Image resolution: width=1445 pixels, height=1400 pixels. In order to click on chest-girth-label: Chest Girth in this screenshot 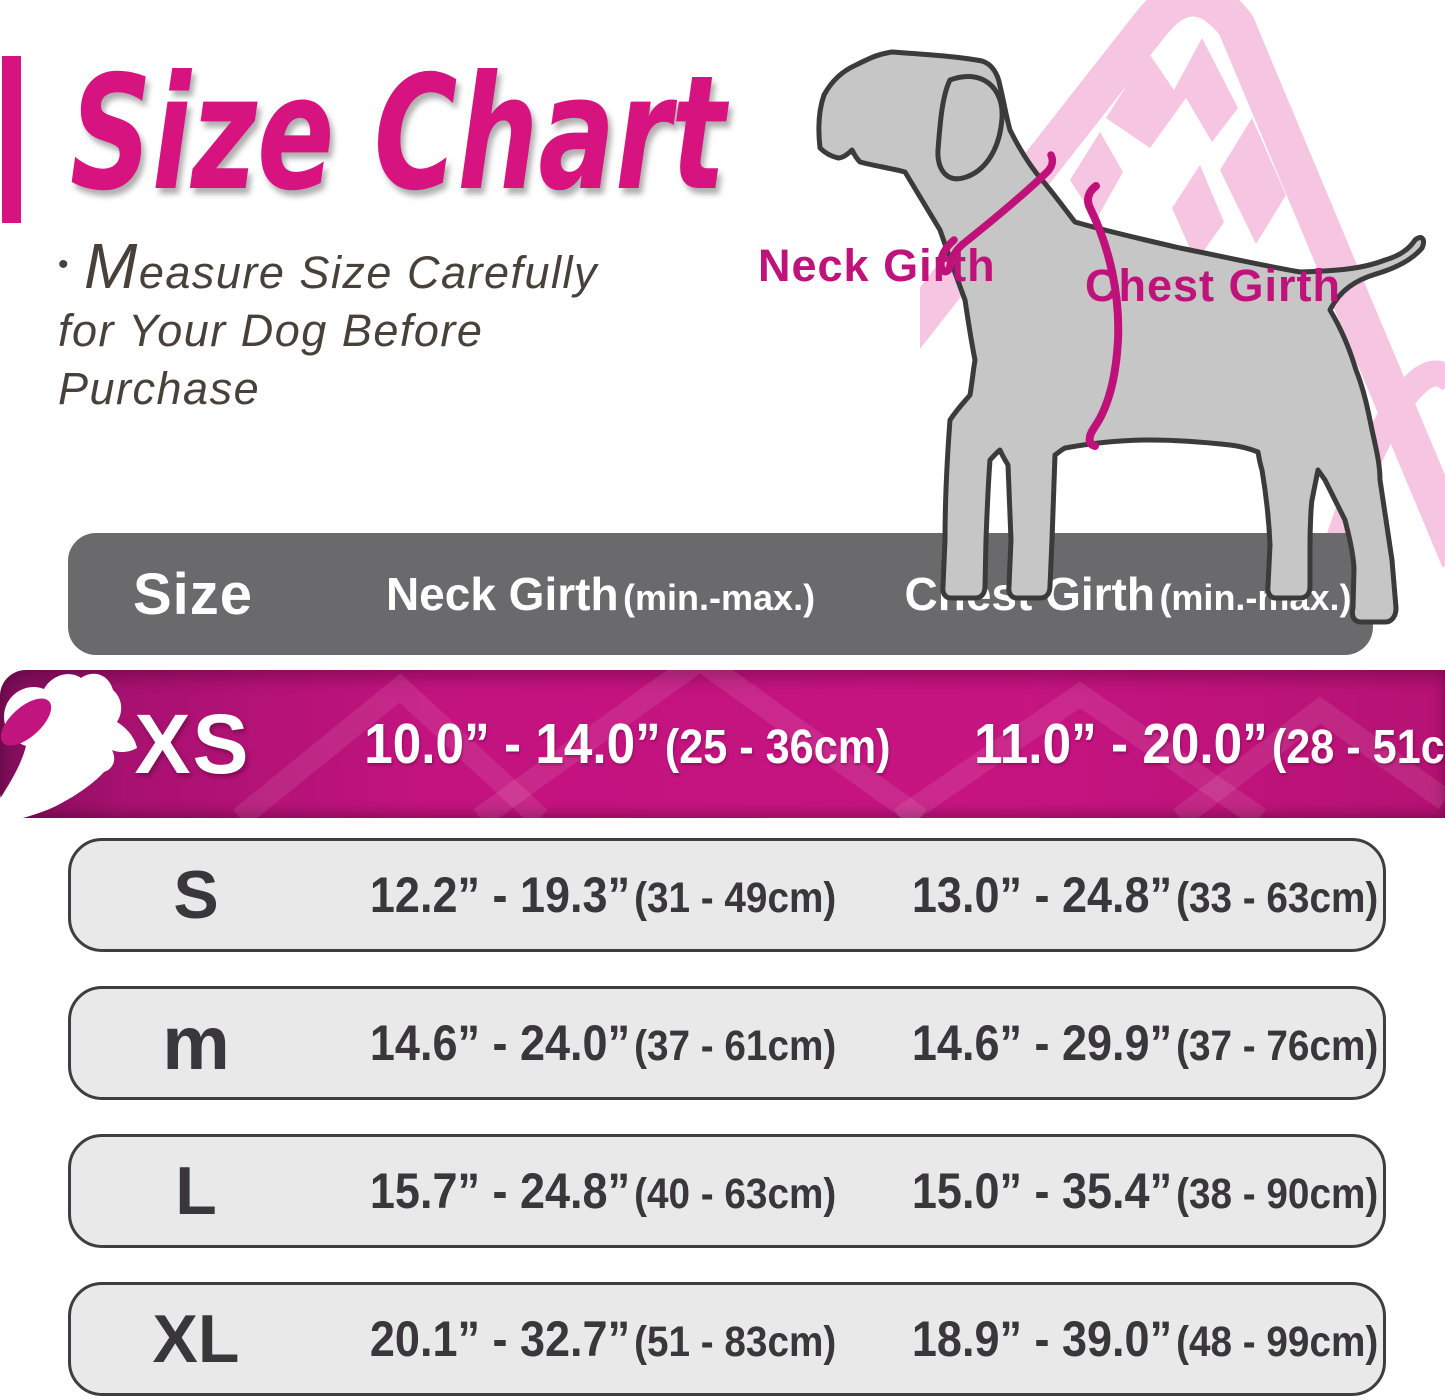, I will do `click(1213, 285)`.